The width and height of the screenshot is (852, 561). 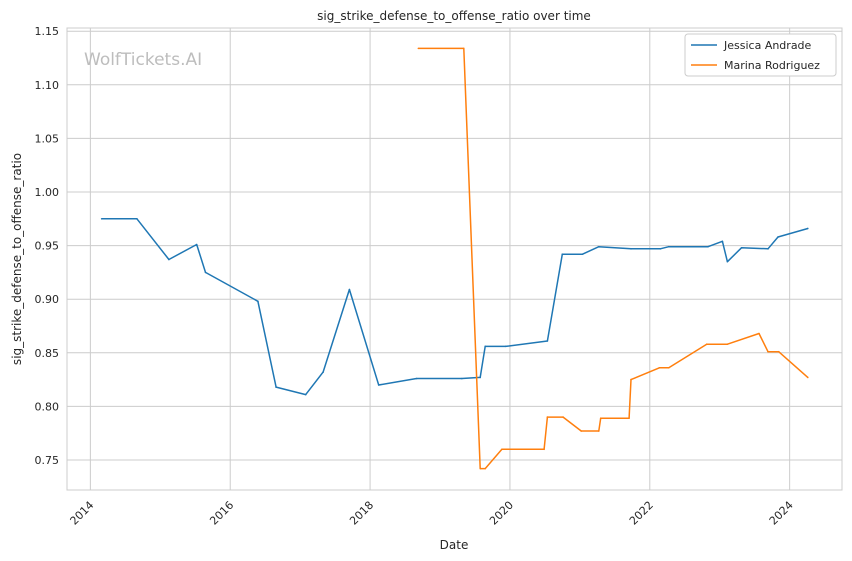 I want to click on legend-box, so click(x=760, y=55).